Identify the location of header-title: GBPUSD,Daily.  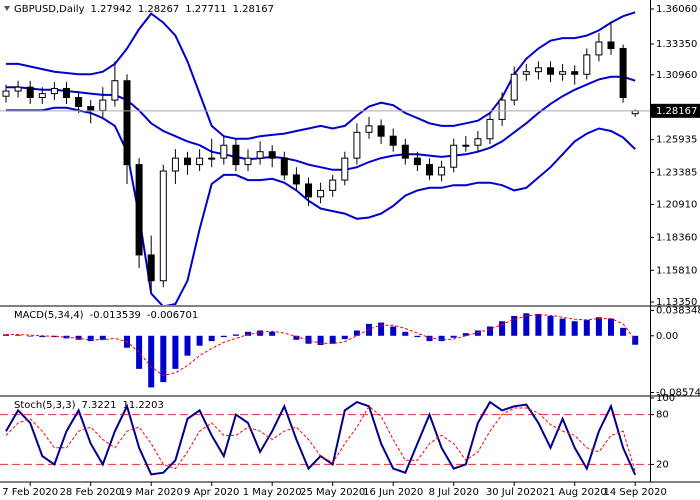
(49, 9).